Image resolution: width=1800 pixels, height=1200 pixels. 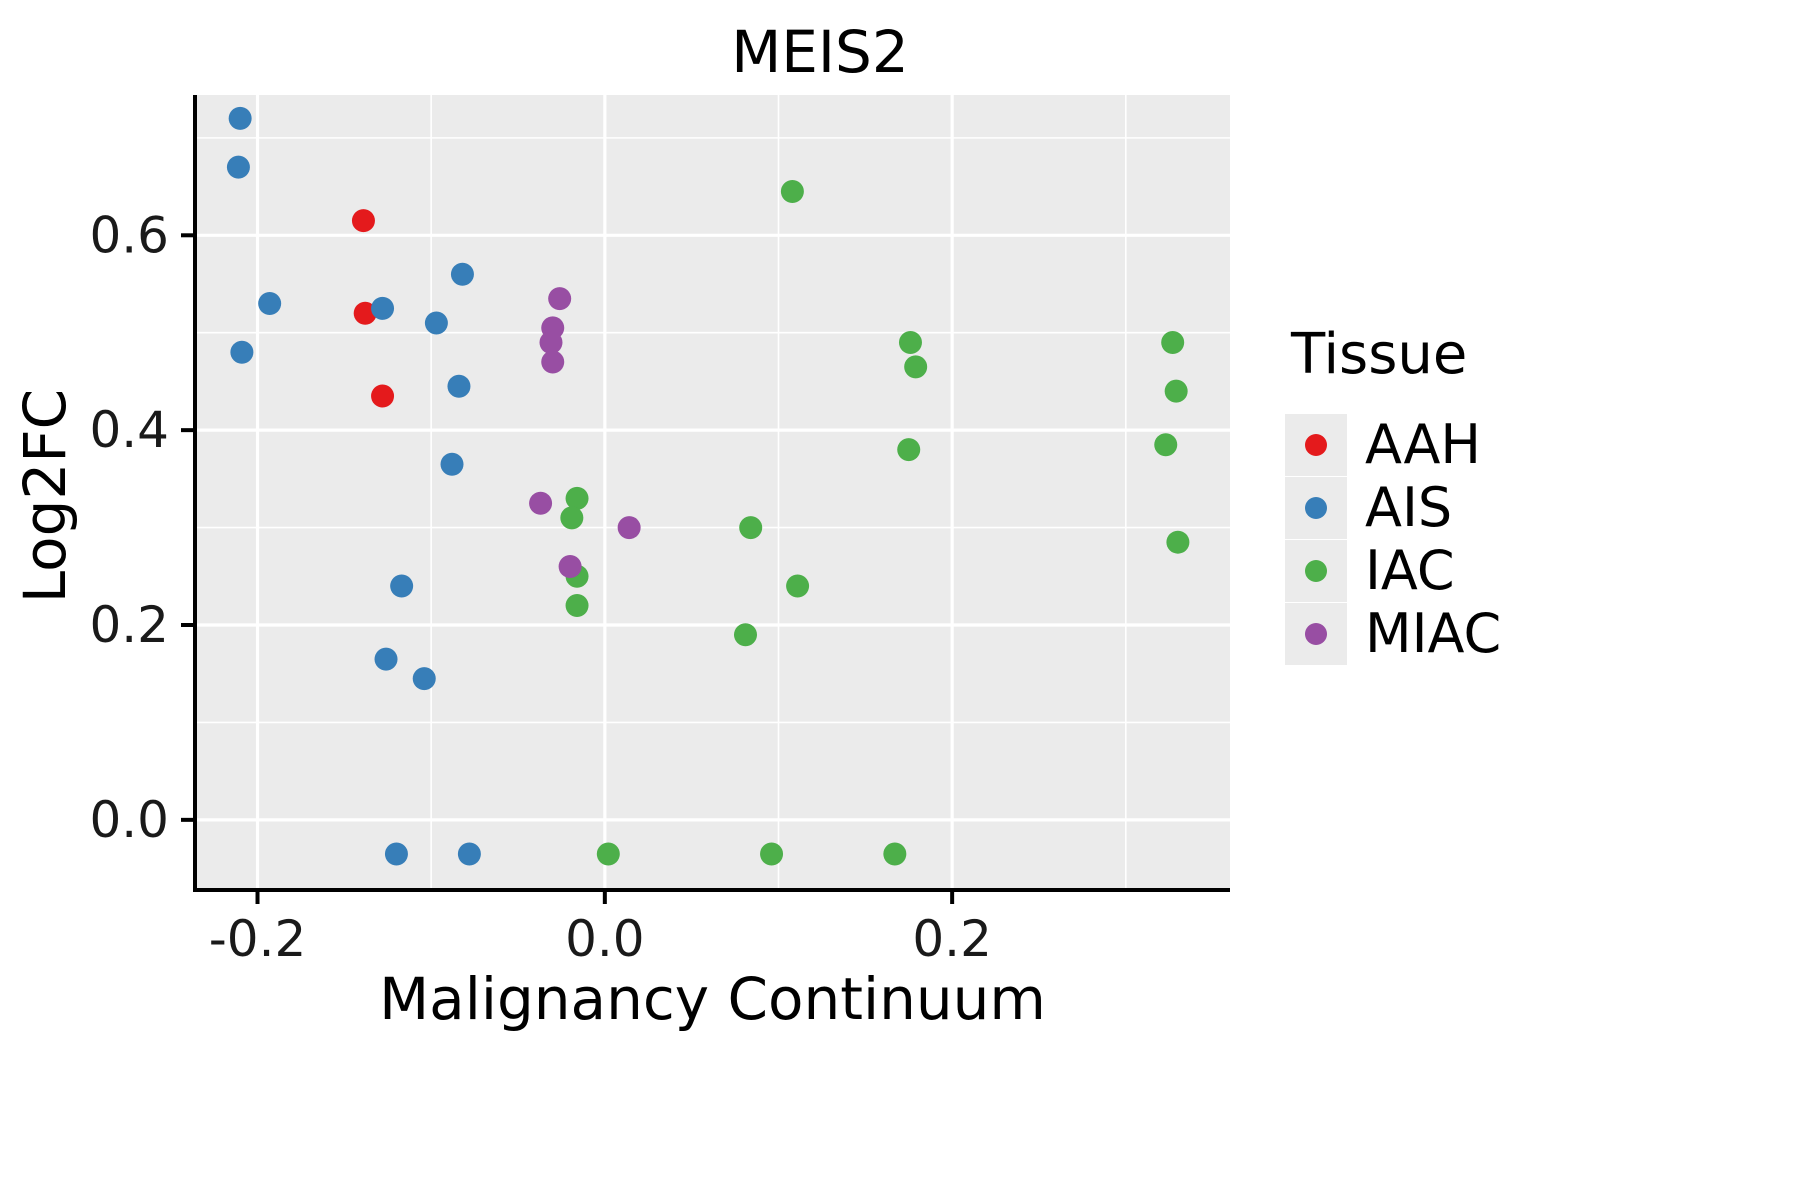 I want to click on y-tick-label: 0.4, so click(x=129, y=430).